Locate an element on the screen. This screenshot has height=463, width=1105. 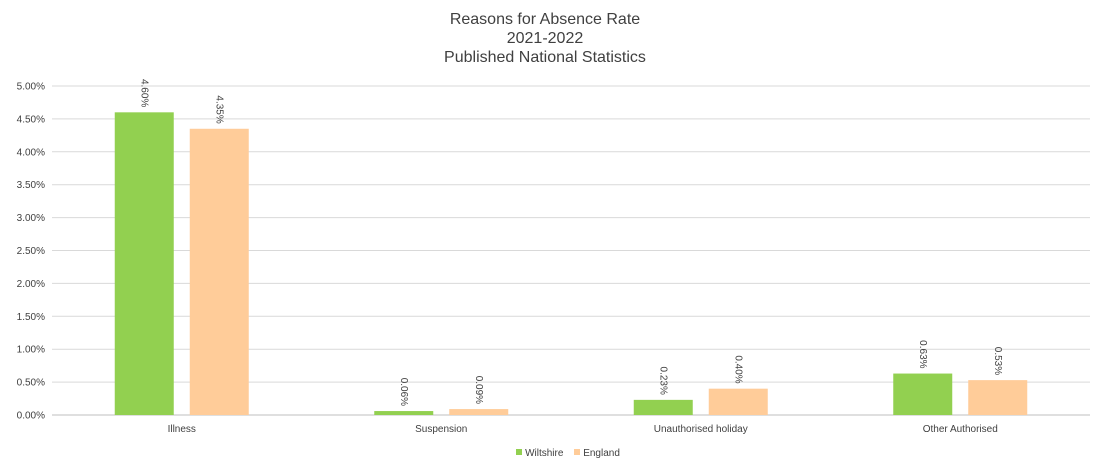
legend-swatch-england is located at coordinates (577, 452).